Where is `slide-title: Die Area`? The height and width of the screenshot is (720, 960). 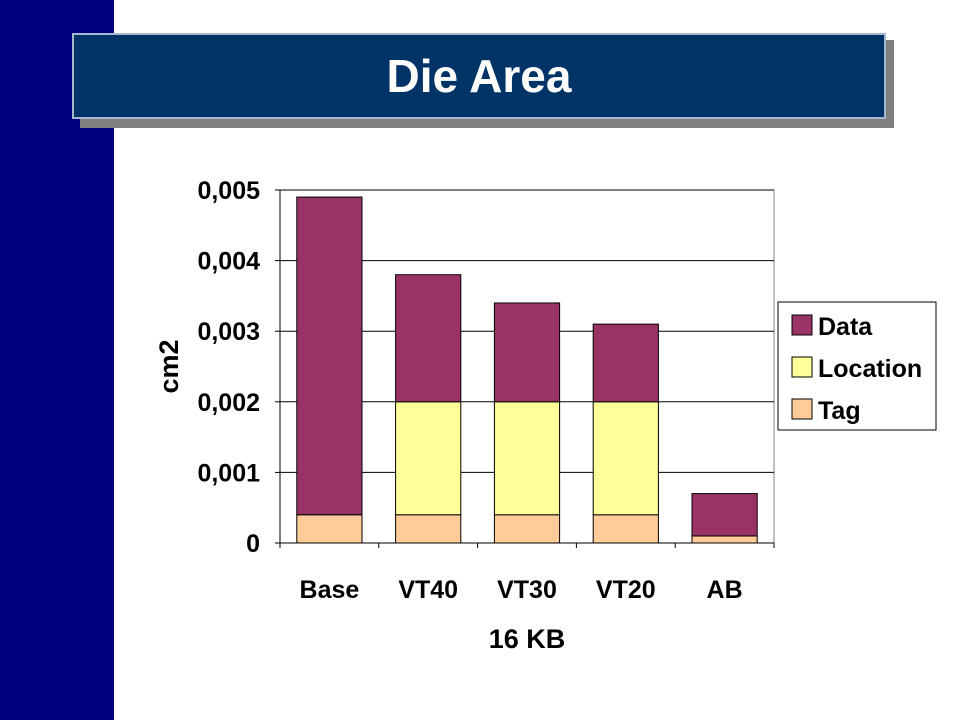
slide-title: Die Area is located at coordinates (479, 76).